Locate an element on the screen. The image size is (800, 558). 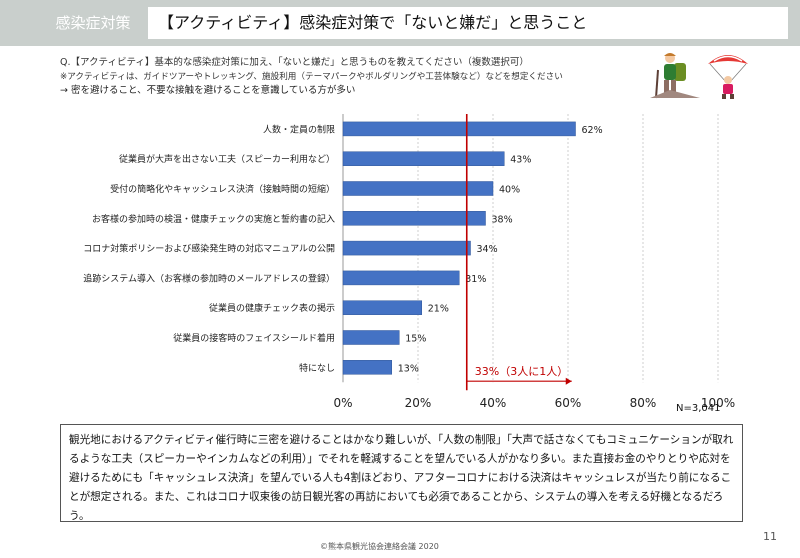
category-label: 受付の簡略化やキャッシュレス決済（接触時間の短縮） is located at coordinates (222, 189).